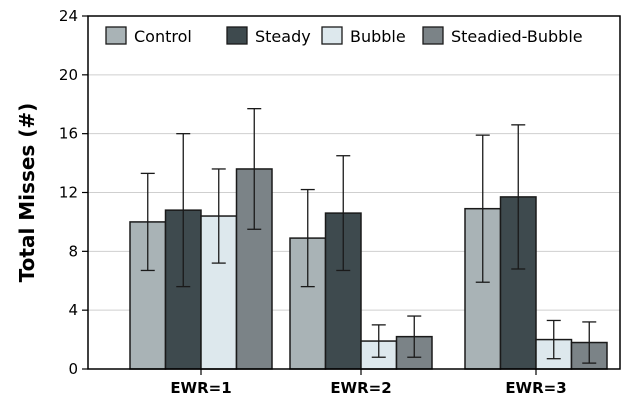 The image size is (624, 405). Describe the element at coordinates (517, 36) in the screenshot. I see `legend-label: Steadied-Bubble` at that location.